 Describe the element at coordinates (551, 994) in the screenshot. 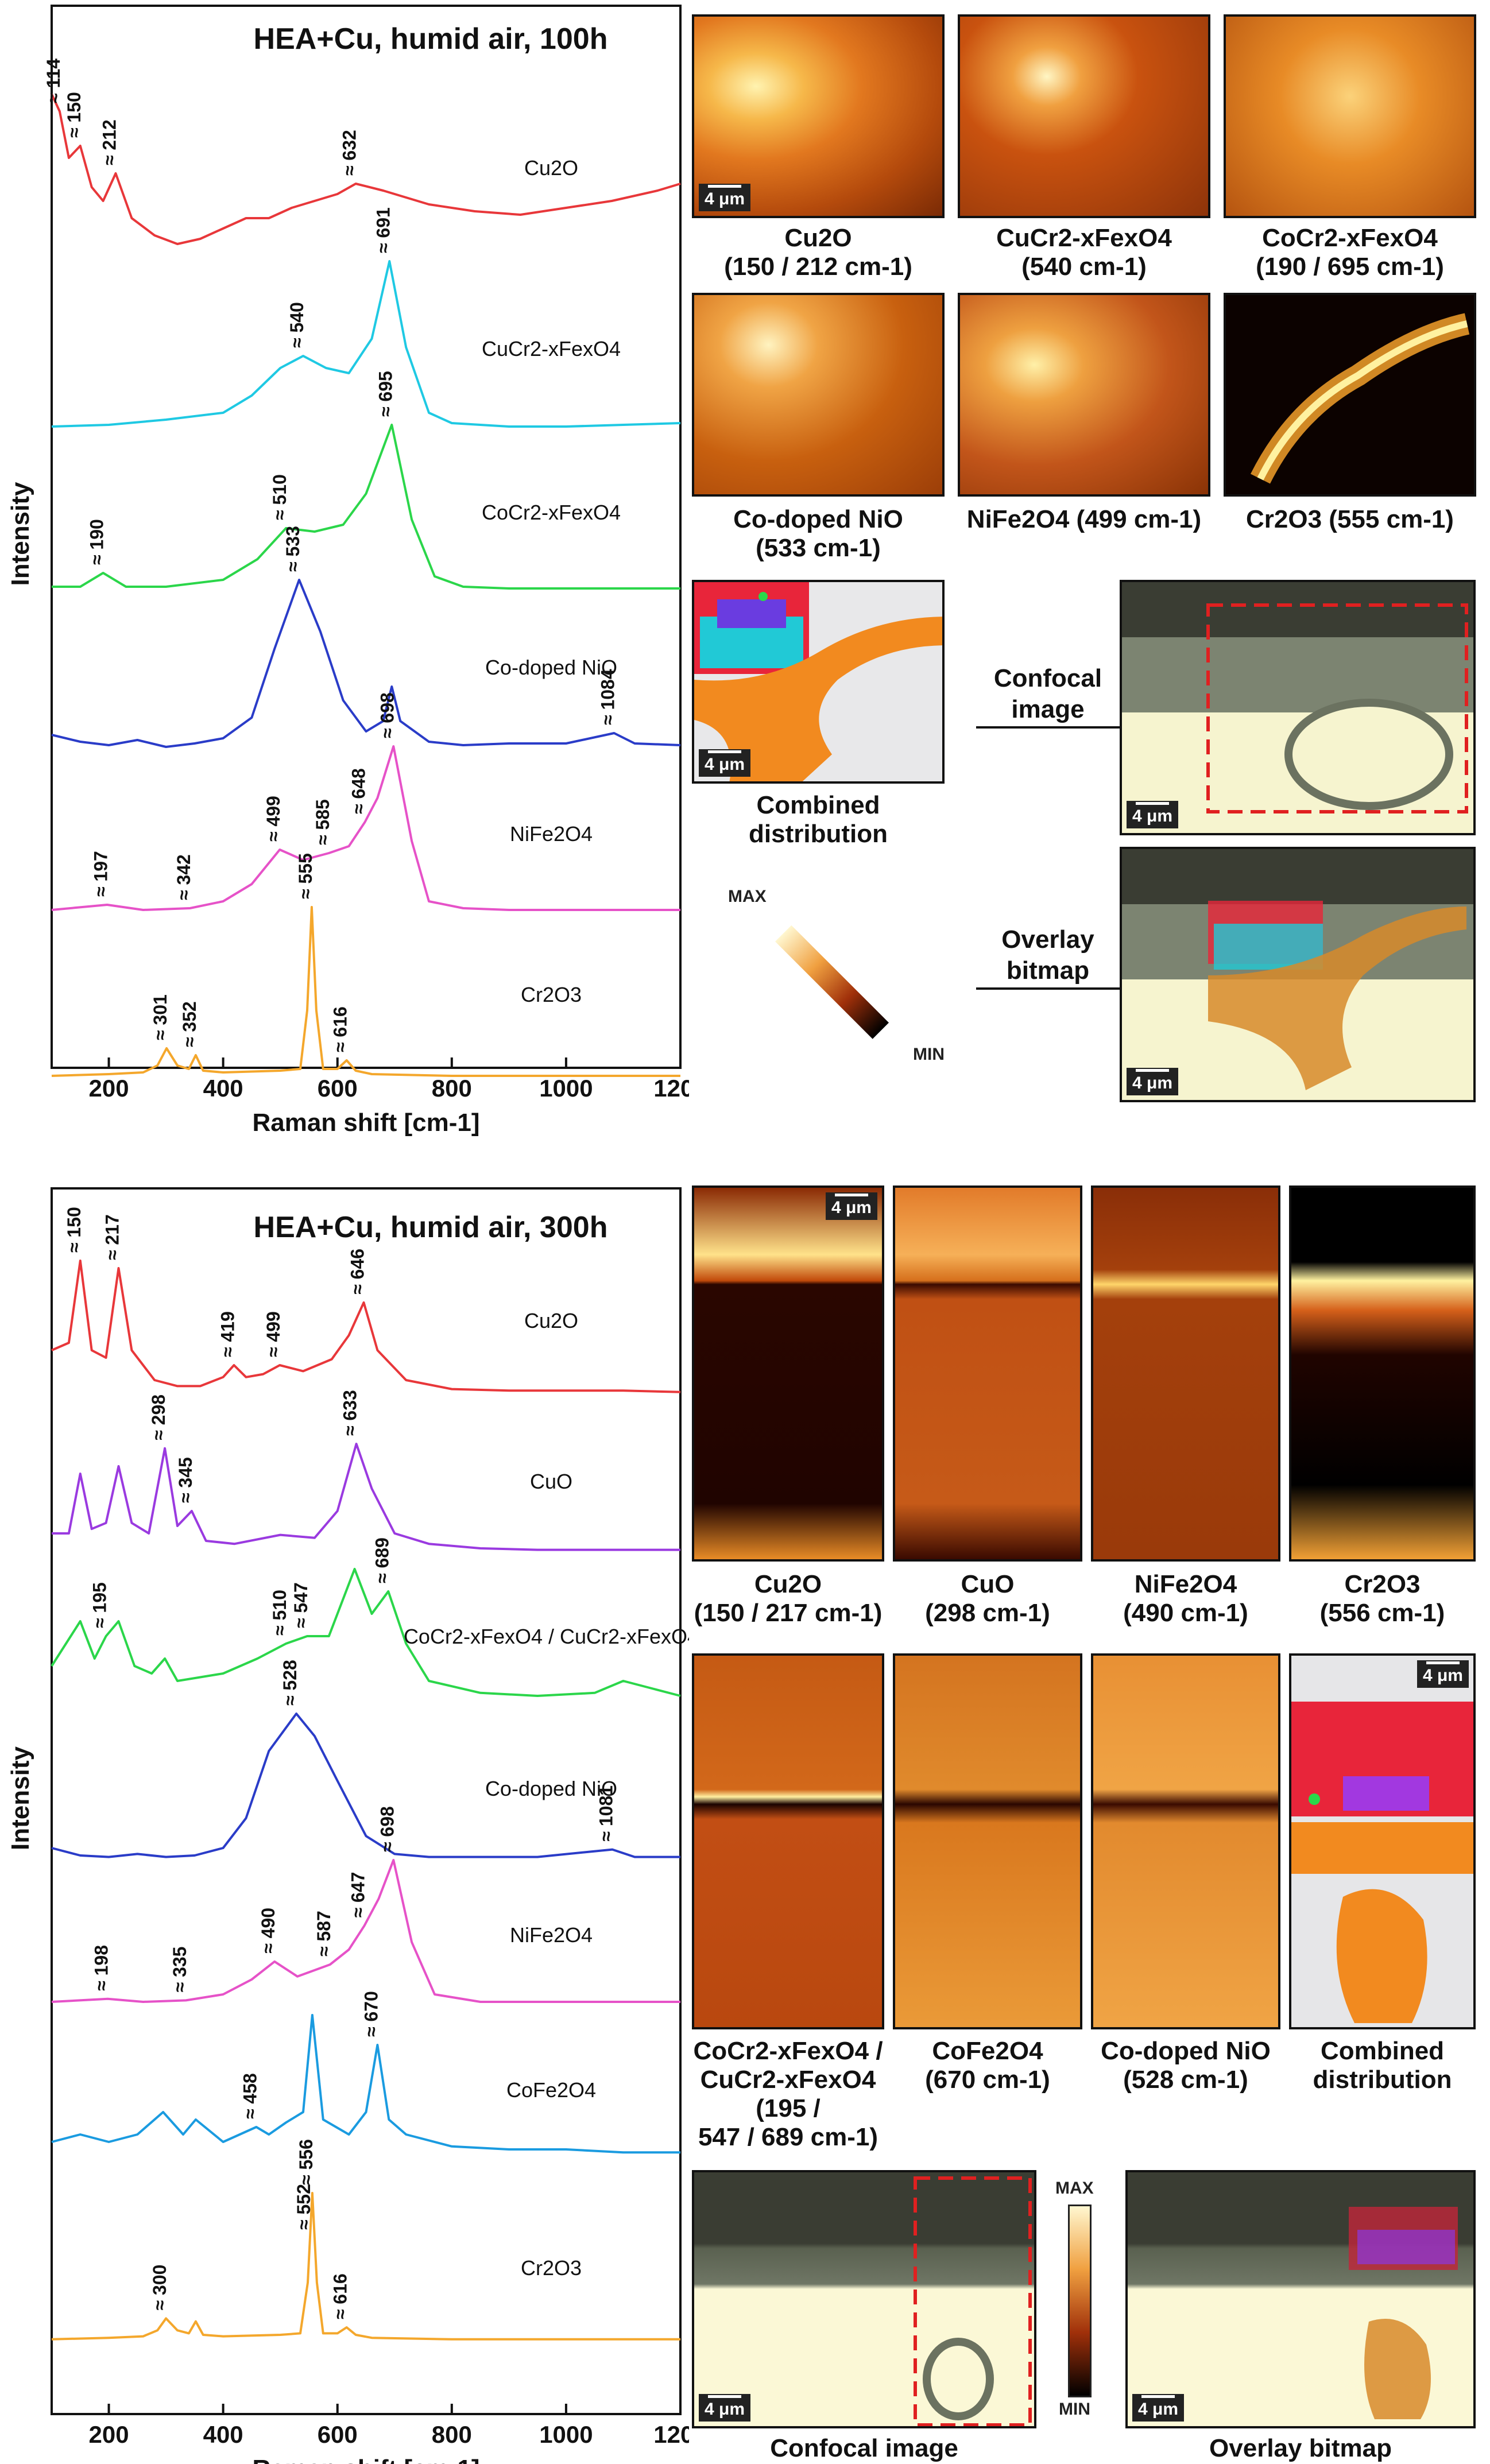

I see `series-name: Cr2O3` at that location.